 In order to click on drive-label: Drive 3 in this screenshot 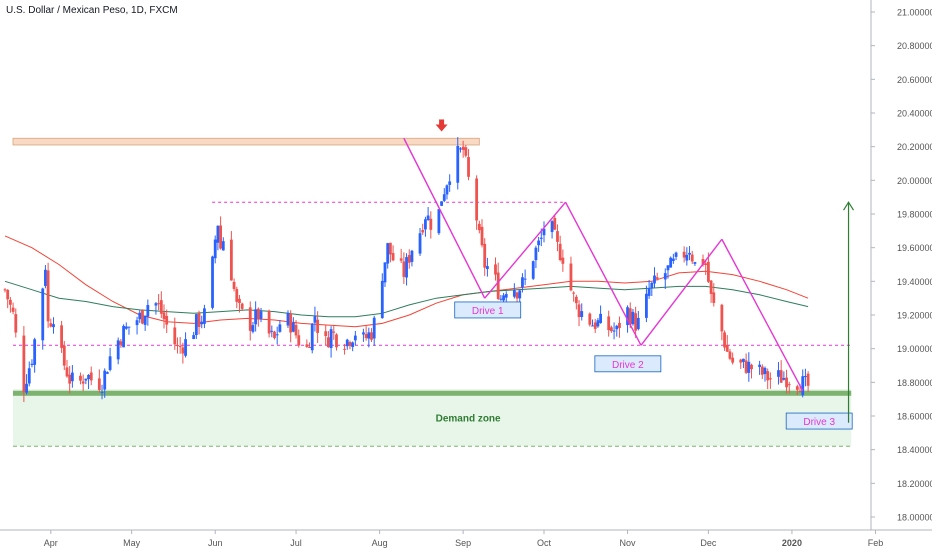, I will do `click(819, 422)`.